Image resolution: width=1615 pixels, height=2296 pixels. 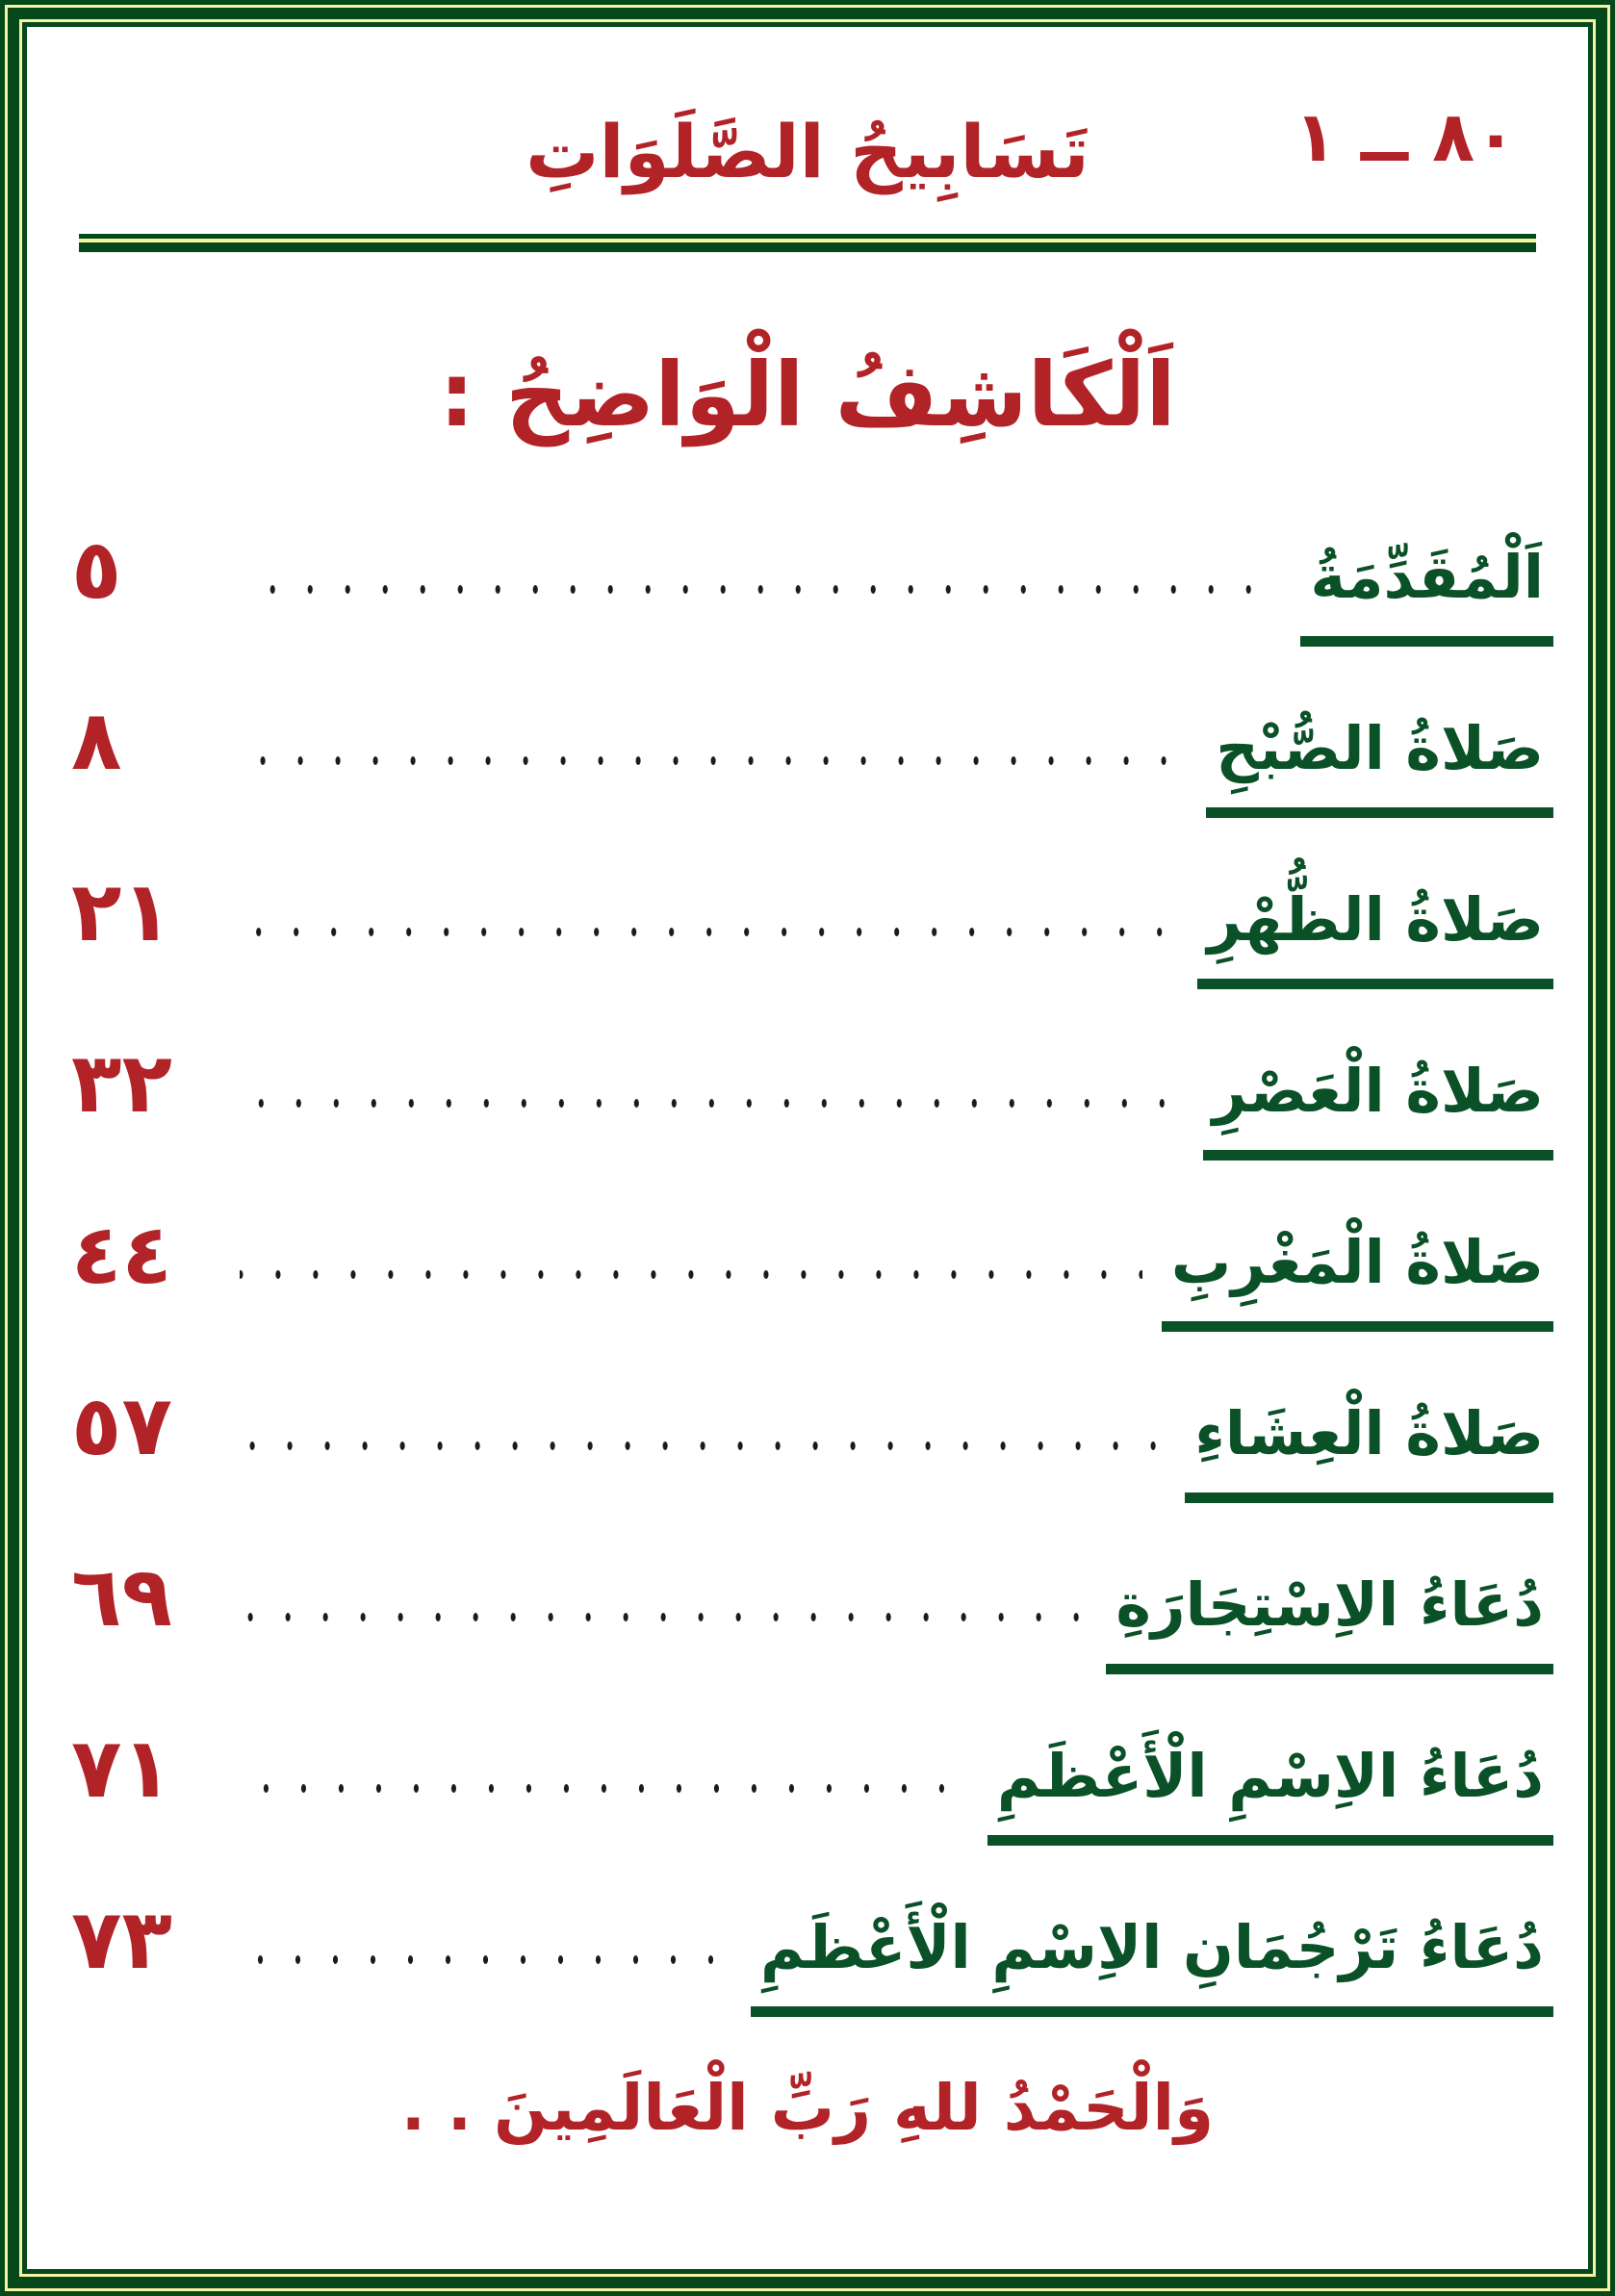 I want to click on toc-entry-title-text: صَلاةُ الْعَصْرِ, so click(x=1378, y=1091).